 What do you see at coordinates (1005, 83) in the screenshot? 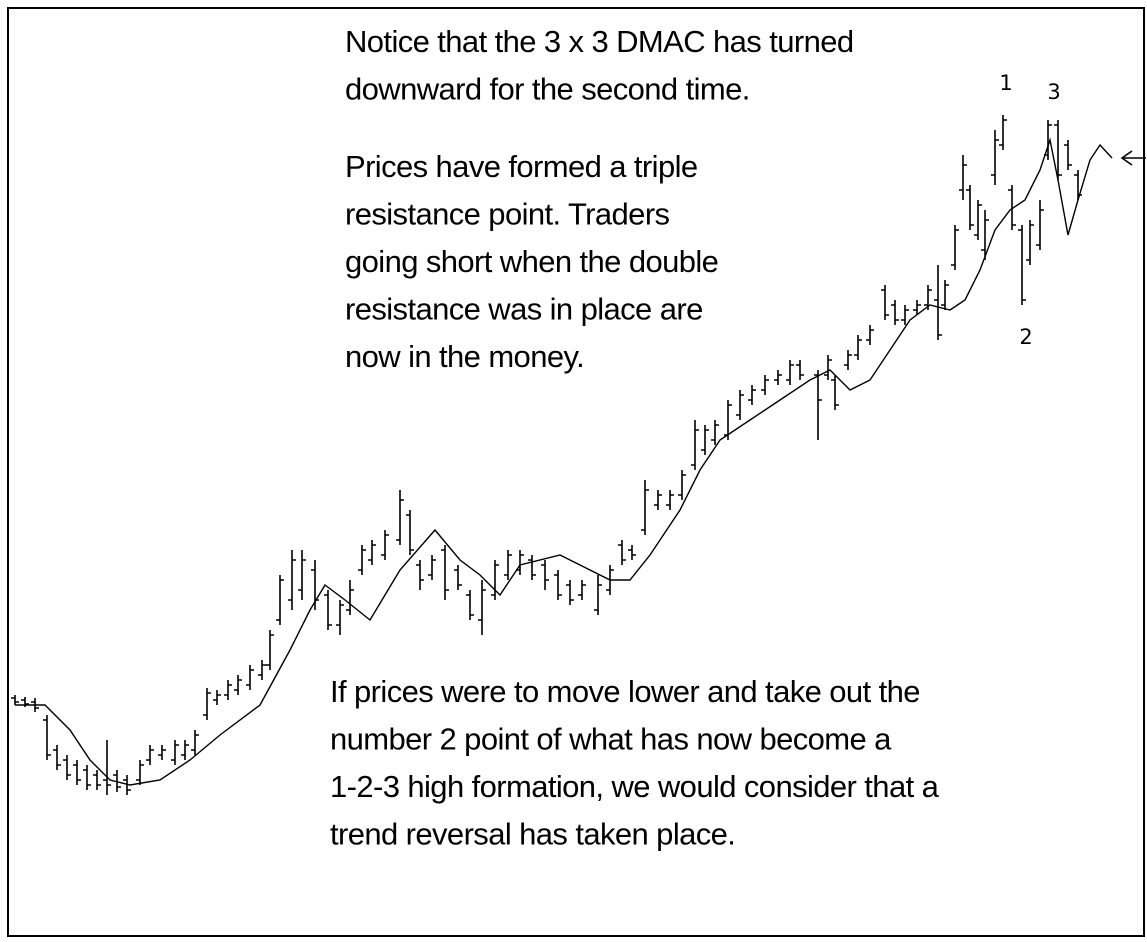
I see `point-label: 1` at bounding box center [1005, 83].